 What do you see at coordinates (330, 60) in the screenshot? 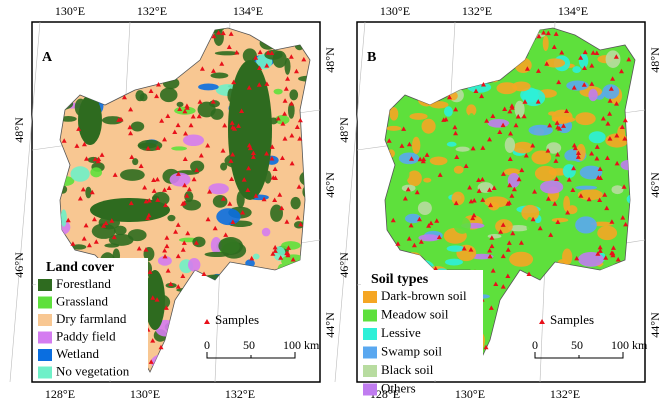
I see `lat-label-right: 48°N` at bounding box center [330, 60].